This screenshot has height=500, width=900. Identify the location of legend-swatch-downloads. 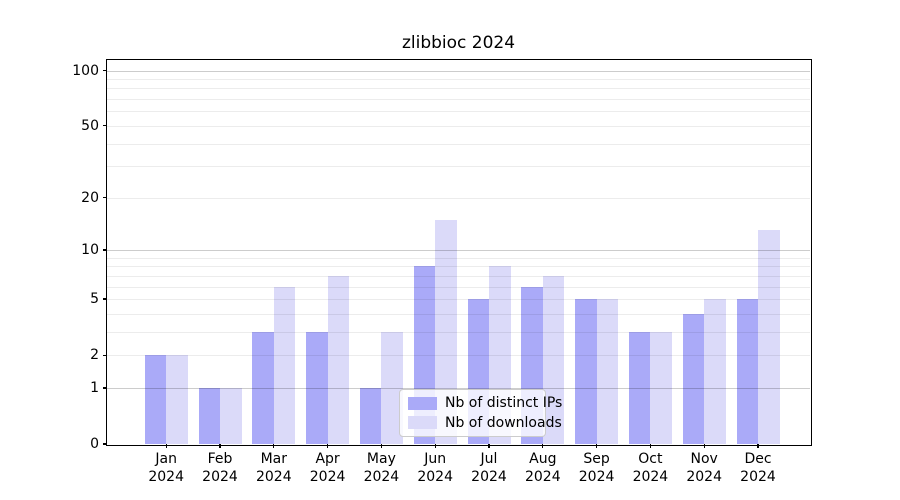
(422, 423).